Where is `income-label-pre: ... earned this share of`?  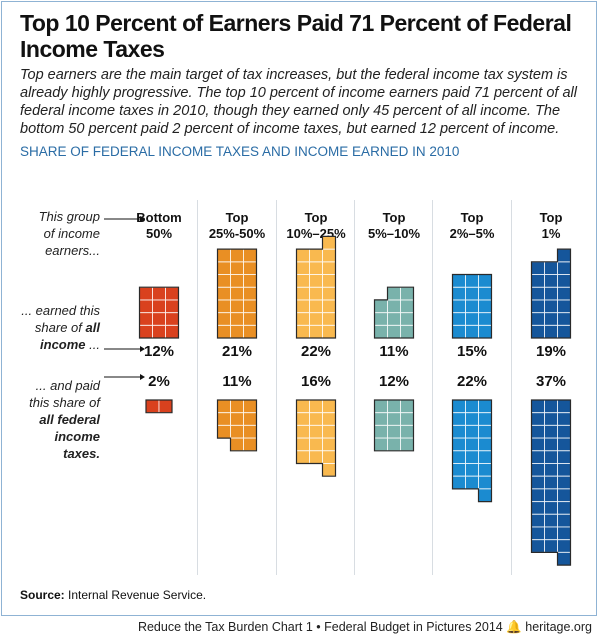 income-label-pre: ... earned this share of is located at coordinates (60, 319).